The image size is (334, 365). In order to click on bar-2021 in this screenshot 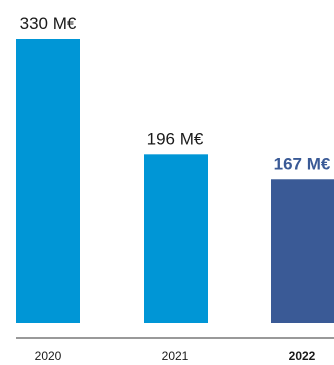, I will do `click(176, 238)`.